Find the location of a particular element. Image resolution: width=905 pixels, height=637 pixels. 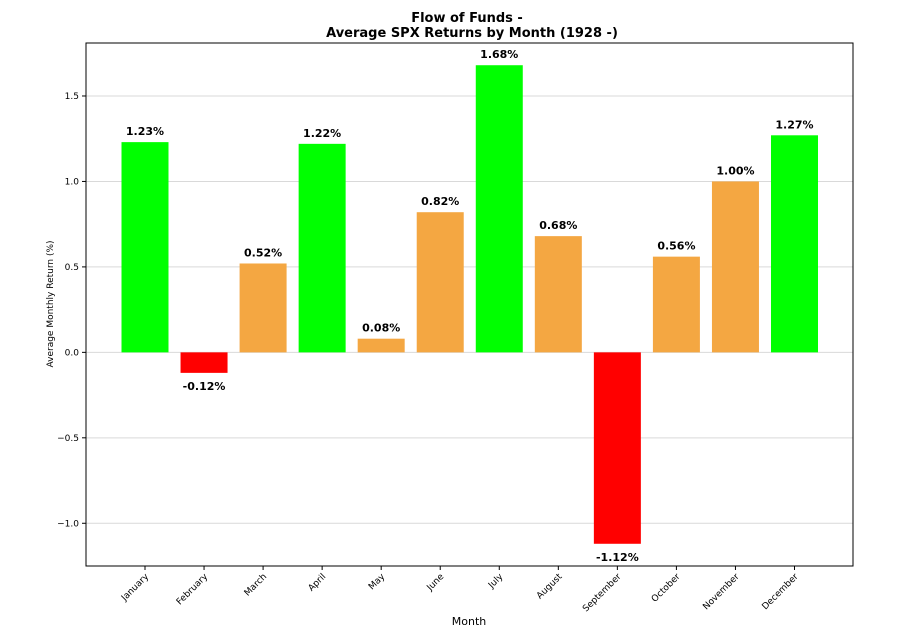

bar-march is located at coordinates (263, 308).